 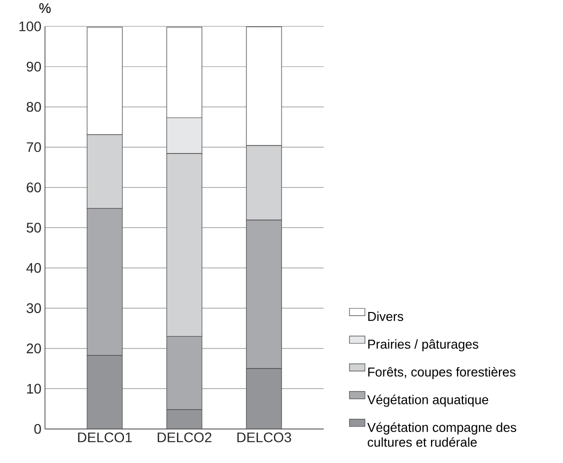 What do you see at coordinates (33, 308) in the screenshot?
I see `y-tick-label: 30` at bounding box center [33, 308].